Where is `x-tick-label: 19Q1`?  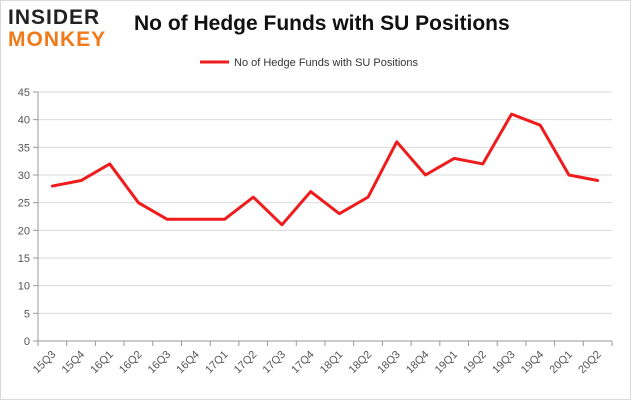 x-tick-label: 19Q1 is located at coordinates (447, 363).